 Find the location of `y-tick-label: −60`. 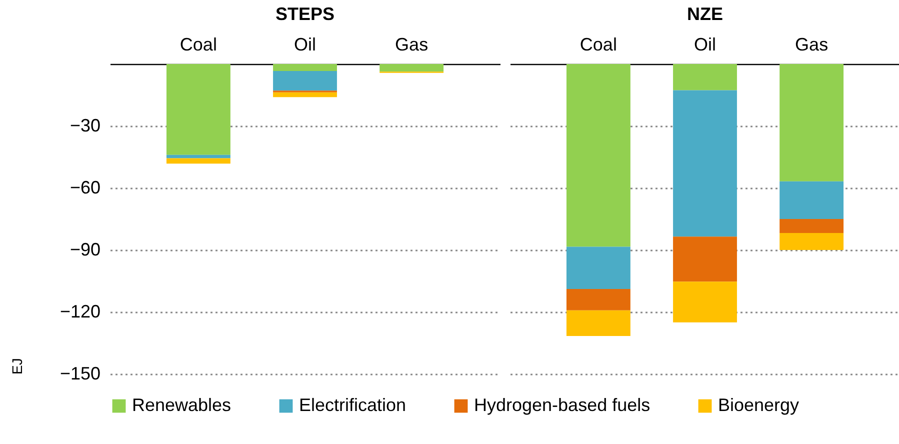

y-tick-label: −60 is located at coordinates (85, 188).